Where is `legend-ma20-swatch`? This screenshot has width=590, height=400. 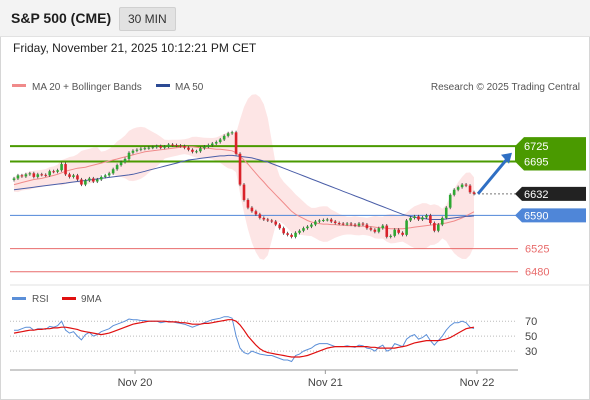
legend-ma20-swatch is located at coordinates (19, 85).